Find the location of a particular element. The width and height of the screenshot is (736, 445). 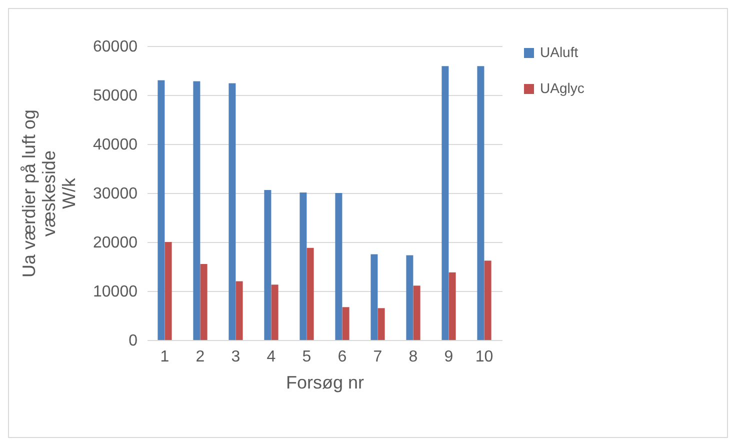

x-tick-label: 3 is located at coordinates (235, 357).